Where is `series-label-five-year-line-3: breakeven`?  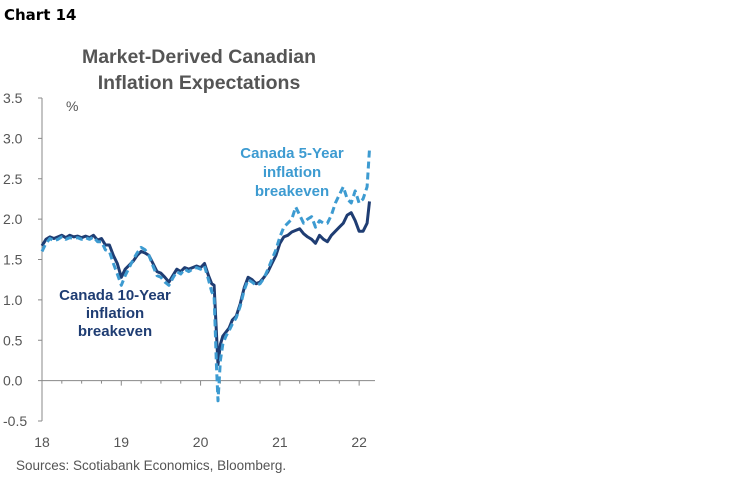
series-label-five-year-line-3: breakeven is located at coordinates (292, 191).